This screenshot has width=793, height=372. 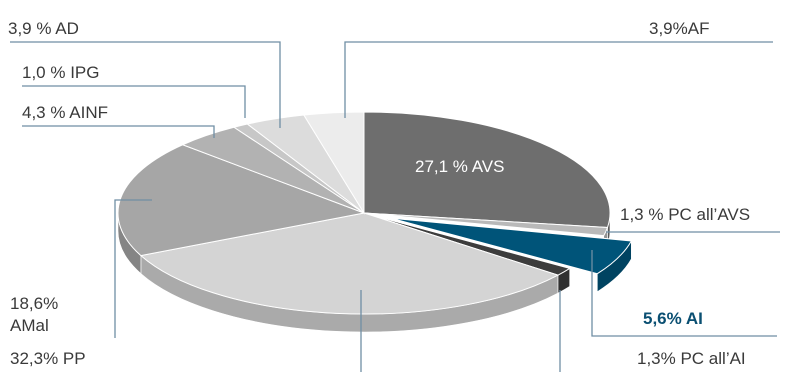 I want to click on label-pc-avs: 1,3 % PC all’AVS, so click(x=685, y=214).